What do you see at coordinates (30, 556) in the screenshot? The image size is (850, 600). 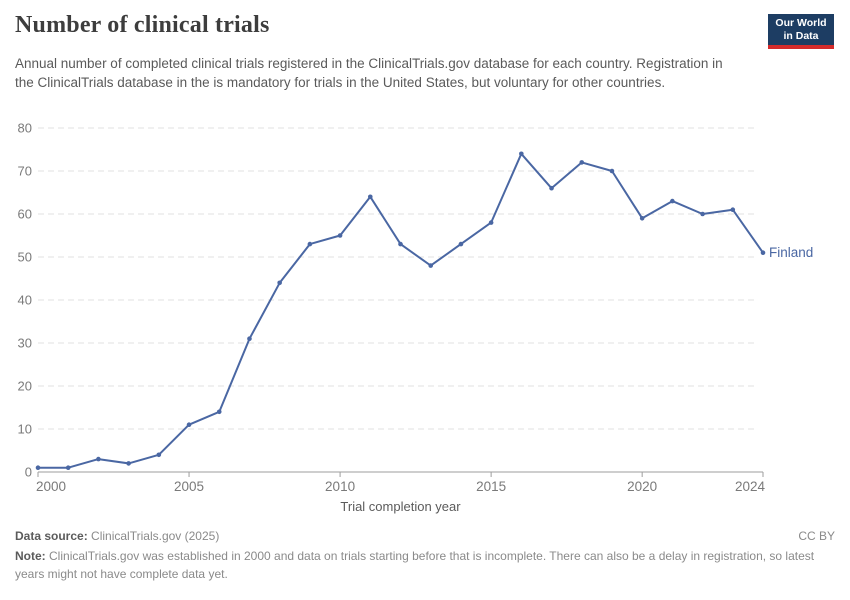 I see `note-label: Note:` at bounding box center [30, 556].